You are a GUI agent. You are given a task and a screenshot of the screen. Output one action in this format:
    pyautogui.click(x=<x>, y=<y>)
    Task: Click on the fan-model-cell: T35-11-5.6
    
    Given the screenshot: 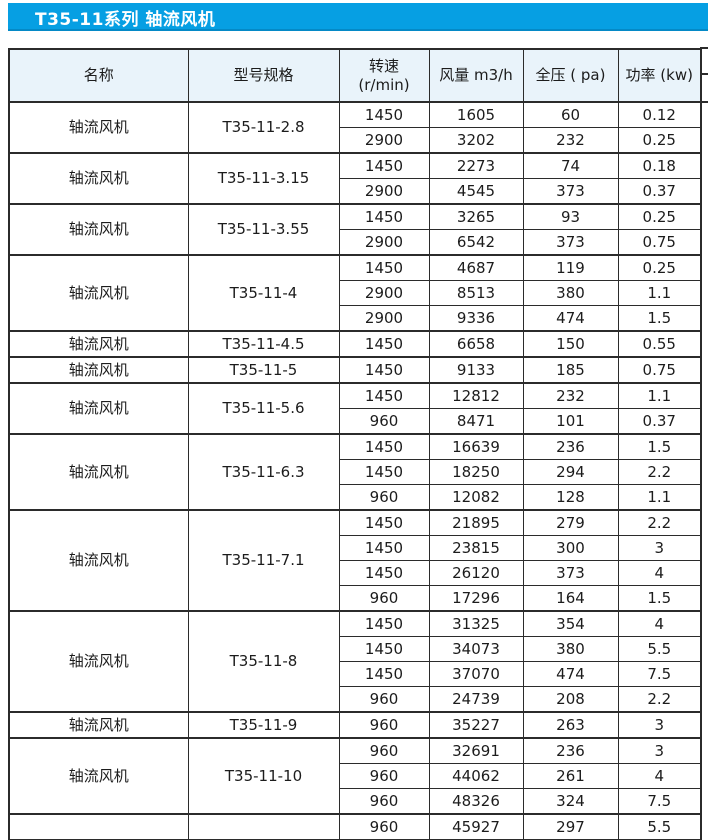 What is the action you would take?
    pyautogui.click(x=263, y=408)
    